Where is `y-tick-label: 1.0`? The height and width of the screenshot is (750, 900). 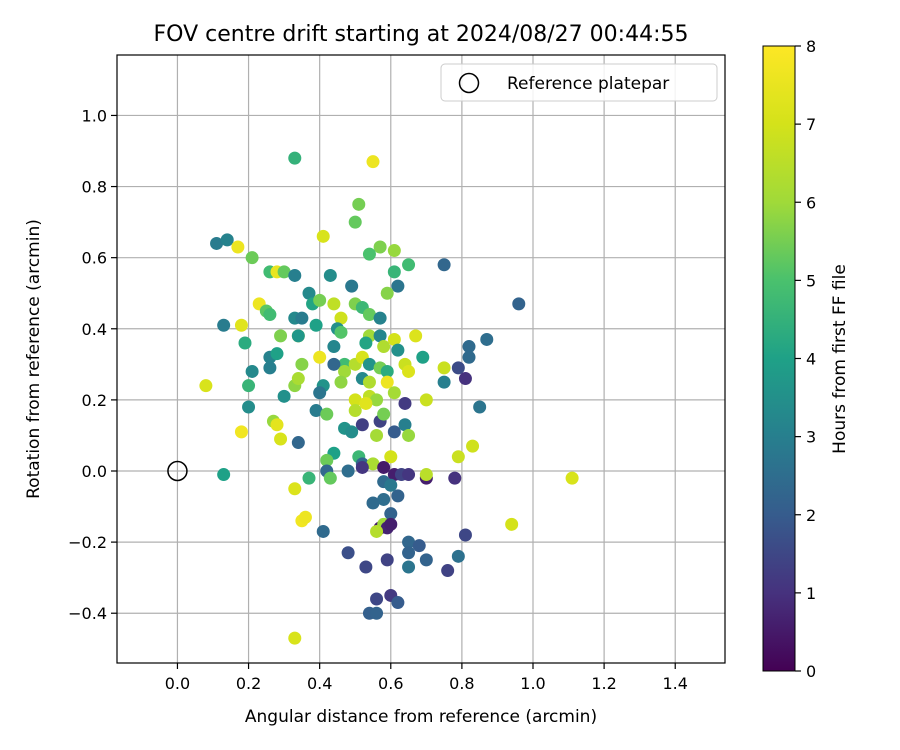
y-tick-label: 1.0 is located at coordinates (94, 115).